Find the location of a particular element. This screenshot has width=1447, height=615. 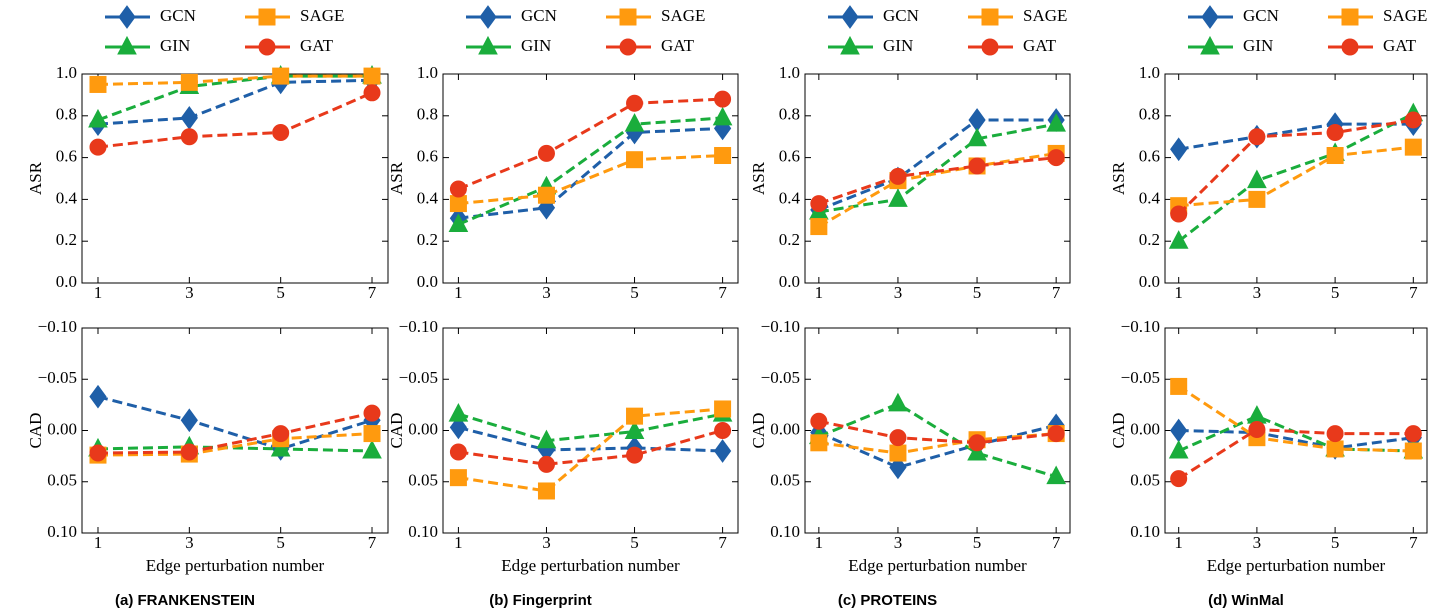

caption: (a) FRANKENSTEIN is located at coordinates (185, 600).